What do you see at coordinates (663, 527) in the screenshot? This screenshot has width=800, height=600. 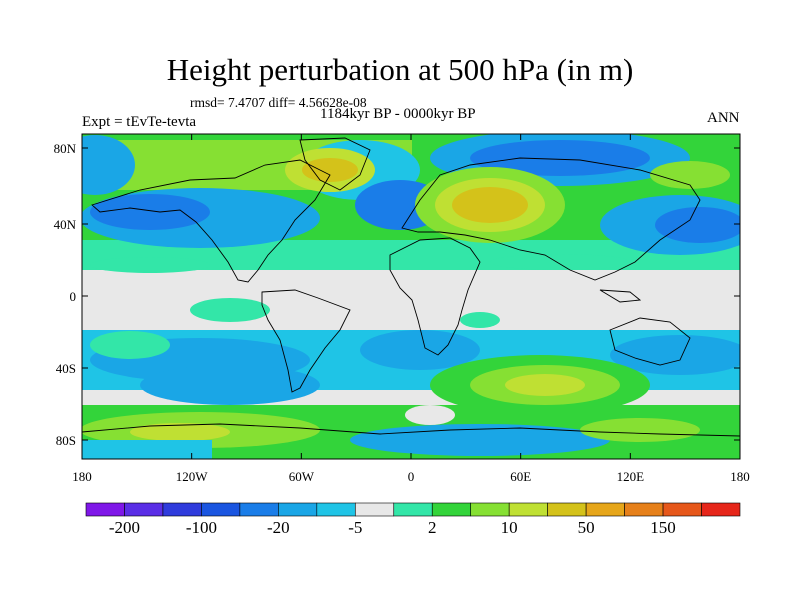 I see `colorbar-label: 150` at bounding box center [663, 527].